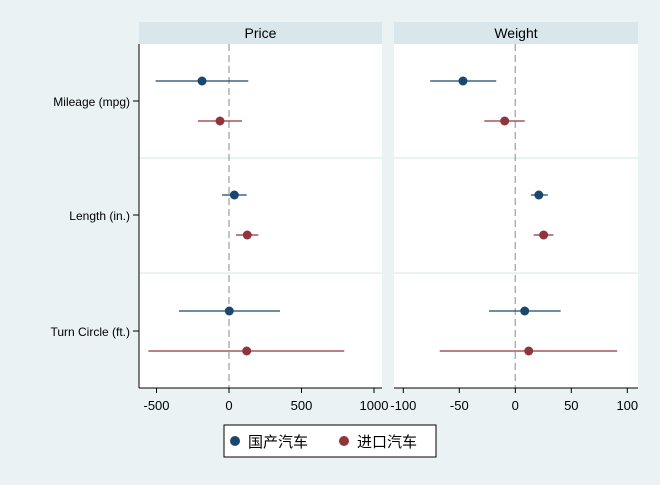  I want to click on y-tick-label: Mileage (mpg), so click(91, 102).